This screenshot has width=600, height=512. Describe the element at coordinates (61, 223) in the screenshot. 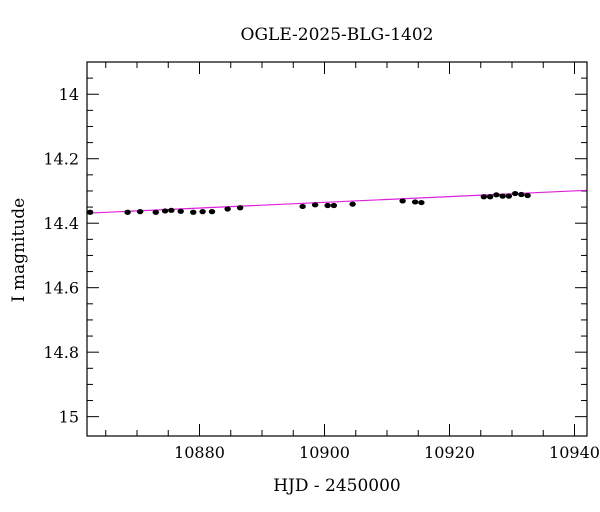

I see `y-tick-label: 14.4` at that location.